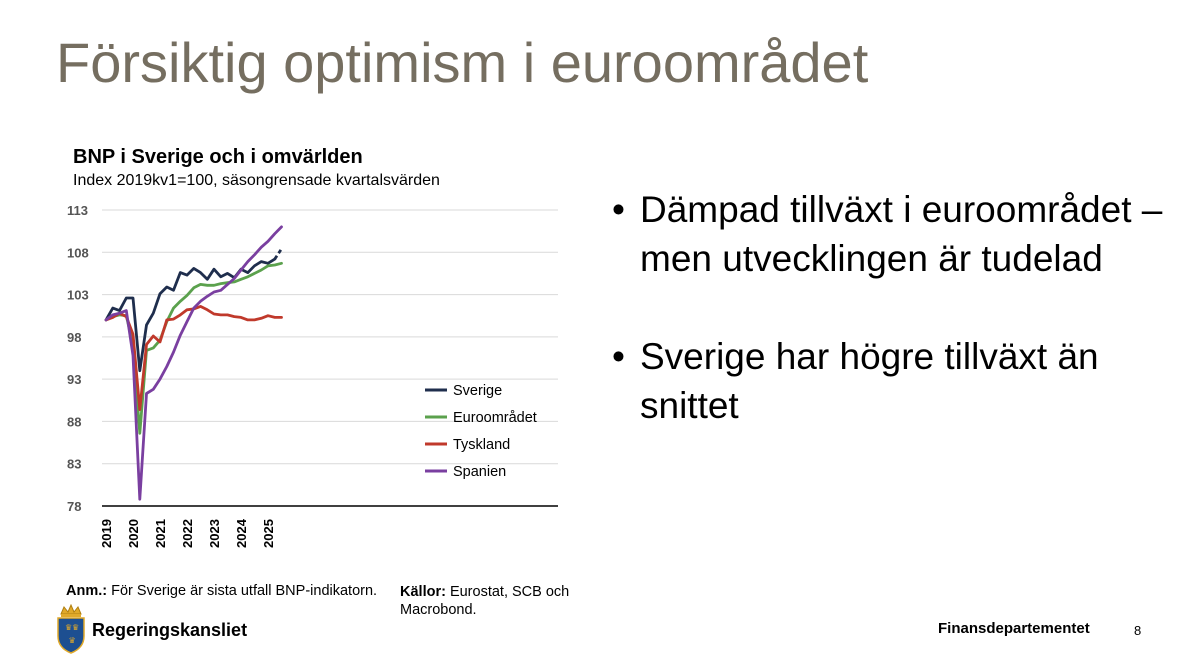  What do you see at coordinates (74, 506) in the screenshot?
I see `y-tick-label: 78` at bounding box center [74, 506].